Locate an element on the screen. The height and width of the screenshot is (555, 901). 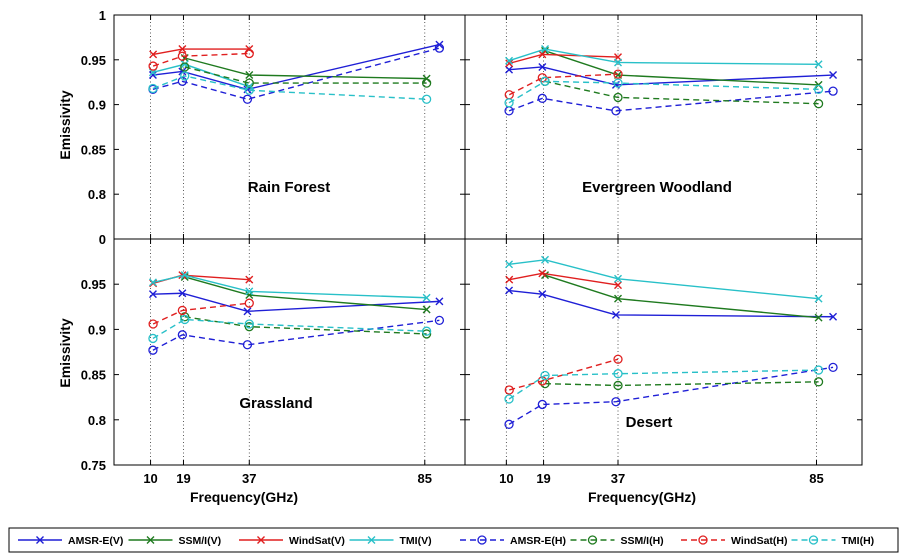
legend-label: SSM/I(H) is located at coordinates (642, 541).